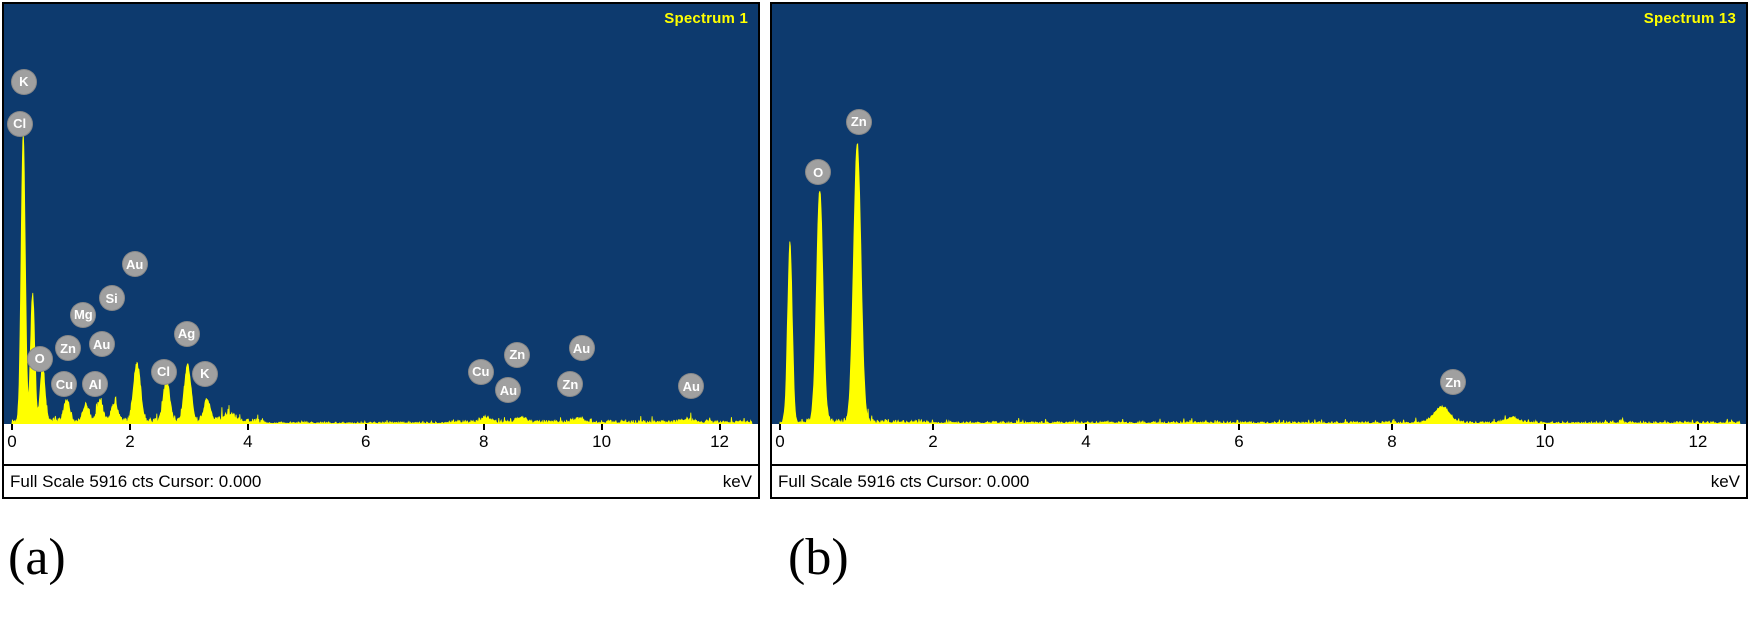 The width and height of the screenshot is (1750, 641). I want to click on spectrum-title: Spectrum 13, so click(1689, 18).